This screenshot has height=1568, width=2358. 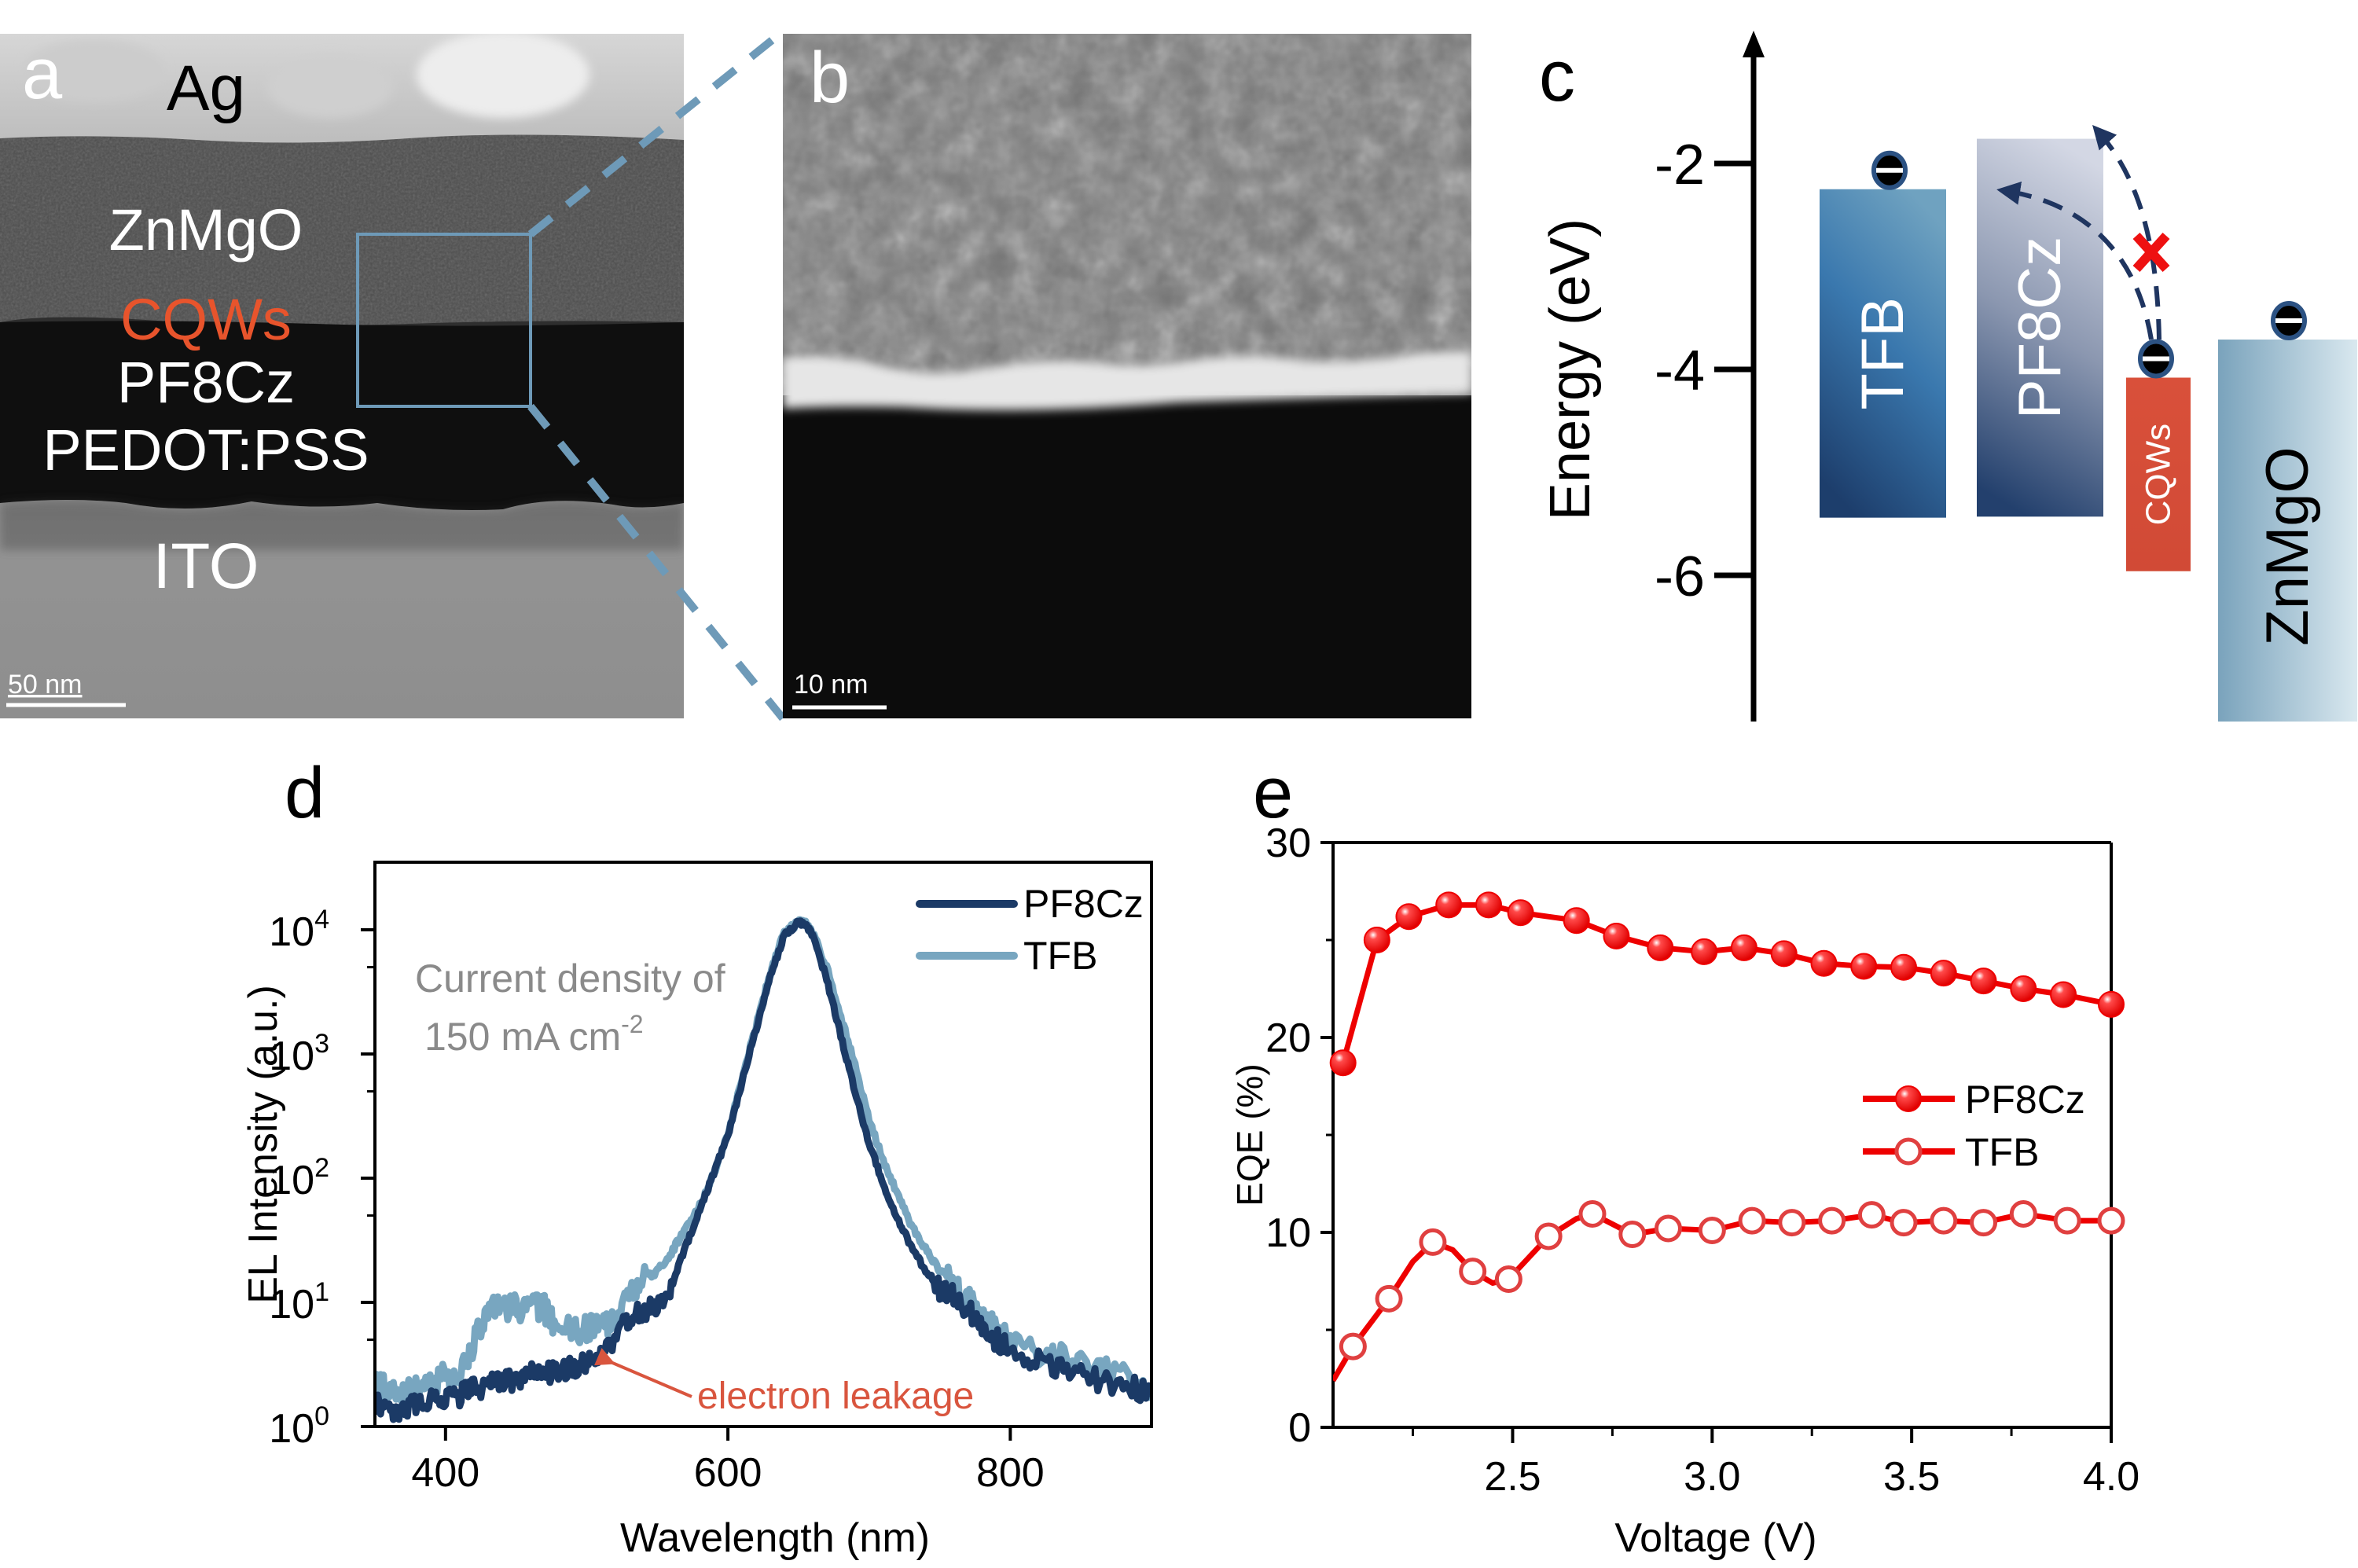 I want to click on panel-letter-a: a, so click(x=43, y=74).